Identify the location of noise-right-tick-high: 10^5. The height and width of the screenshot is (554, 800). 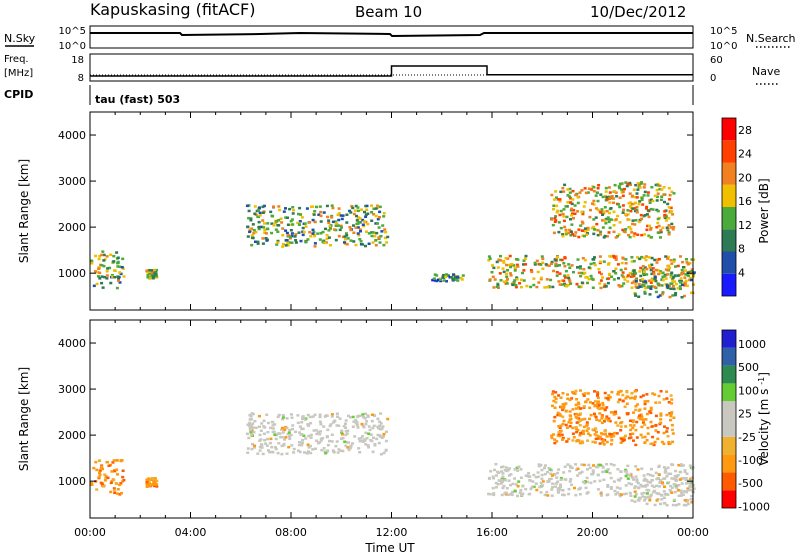
(723, 31).